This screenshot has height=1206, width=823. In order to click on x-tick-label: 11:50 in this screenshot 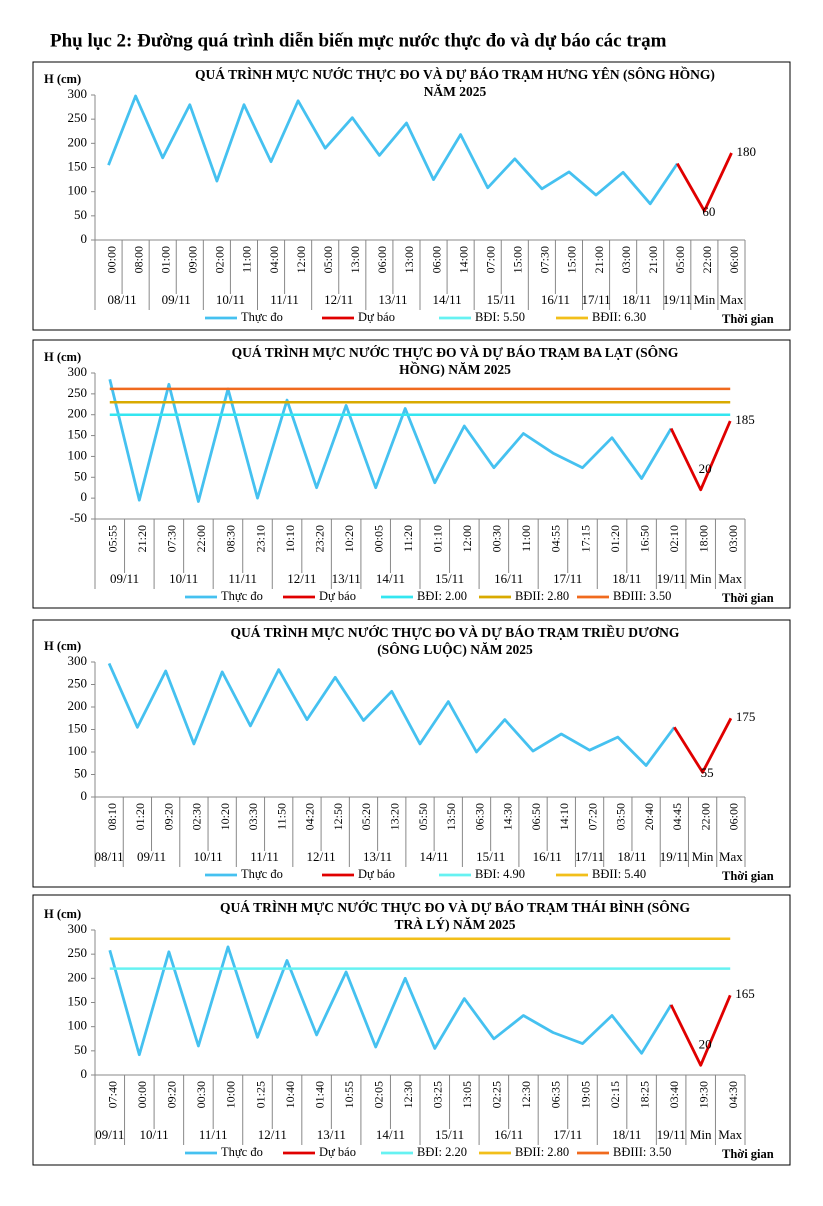, I will do `click(281, 816)`.